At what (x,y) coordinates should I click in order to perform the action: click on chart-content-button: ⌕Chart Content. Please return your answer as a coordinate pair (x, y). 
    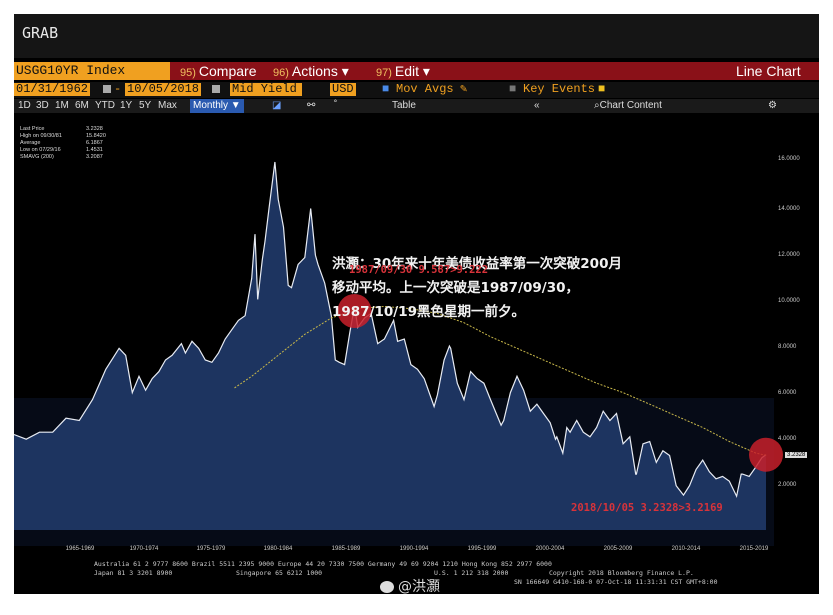
    Looking at the image, I should click on (628, 106).